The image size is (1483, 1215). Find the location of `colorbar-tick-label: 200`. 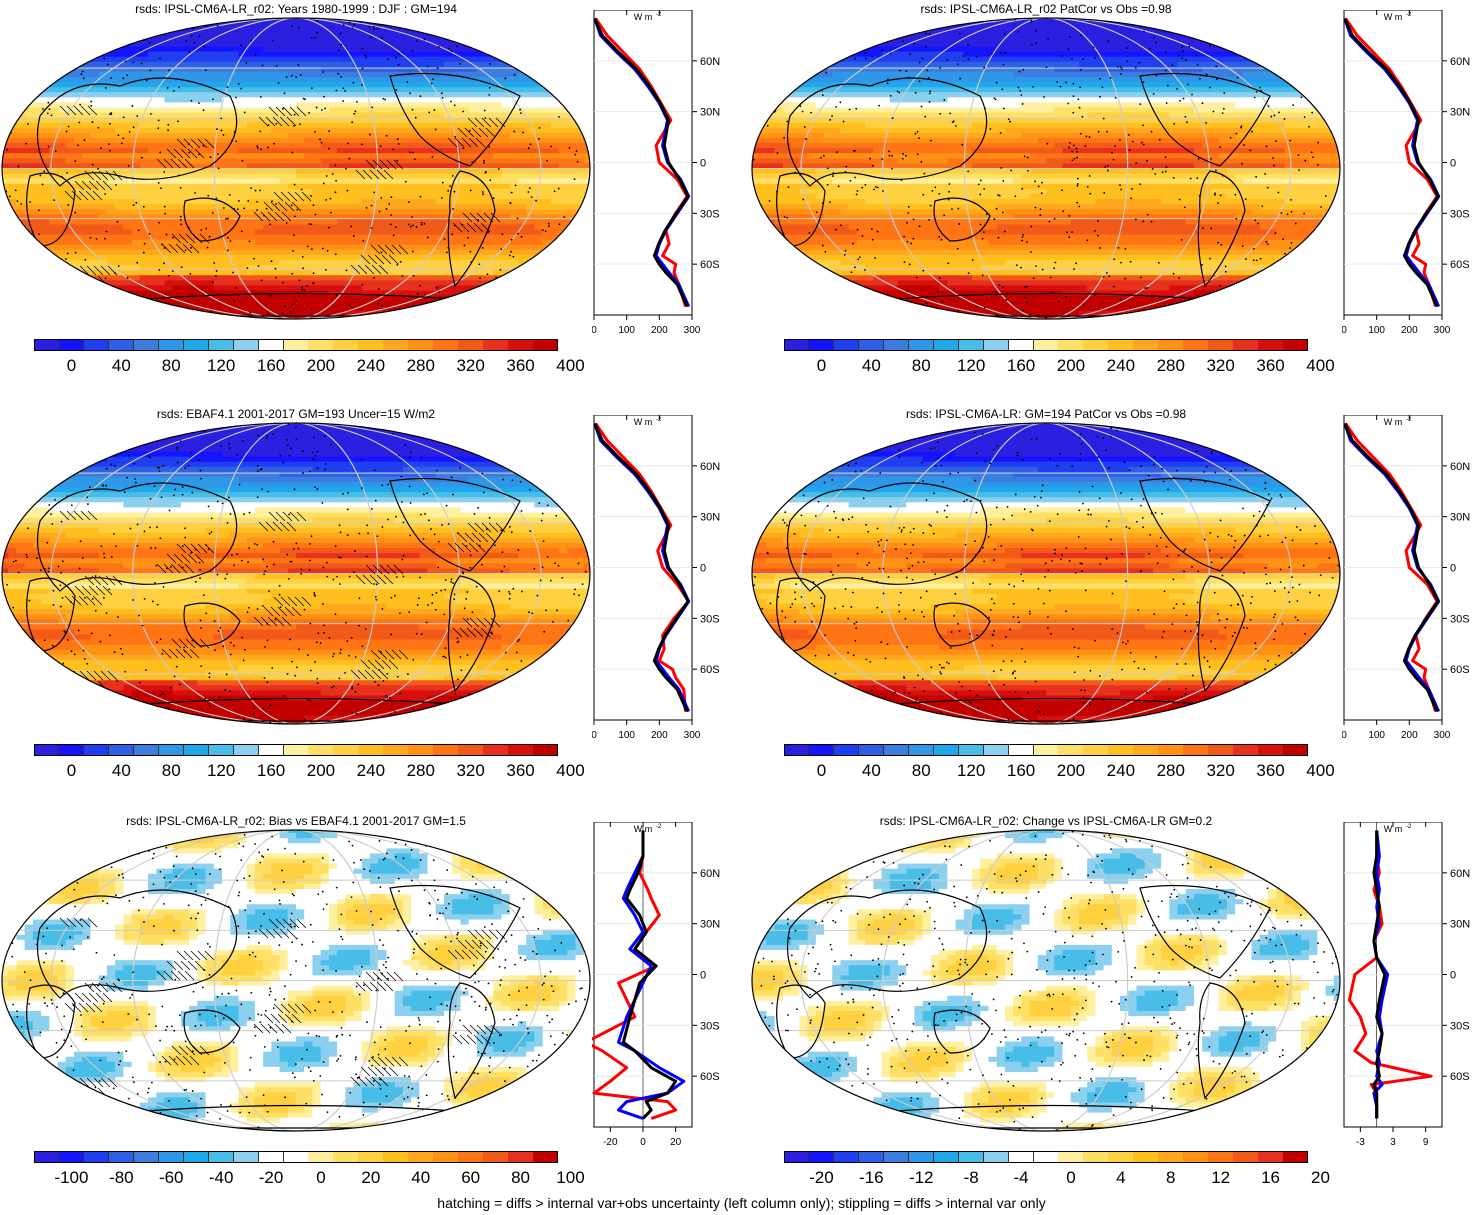

colorbar-tick-label: 200 is located at coordinates (321, 366).